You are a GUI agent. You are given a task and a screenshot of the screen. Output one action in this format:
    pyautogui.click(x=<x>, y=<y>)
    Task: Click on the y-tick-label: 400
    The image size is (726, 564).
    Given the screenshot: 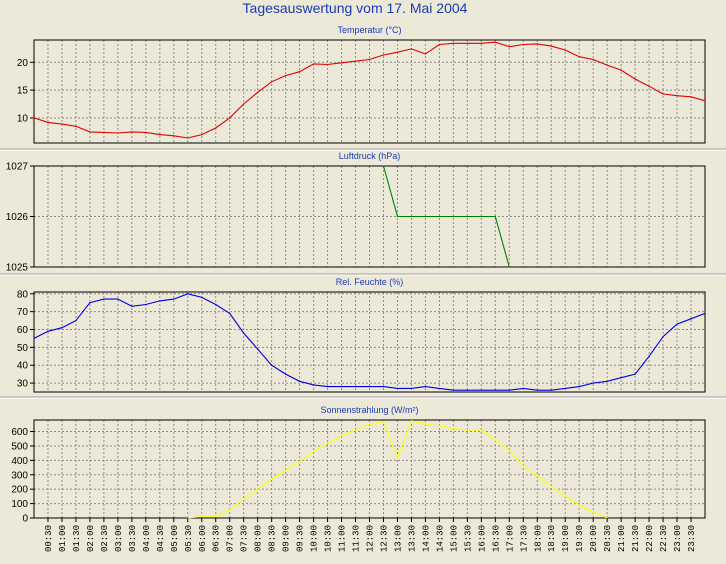 What is the action you would take?
    pyautogui.click(x=19, y=461)
    